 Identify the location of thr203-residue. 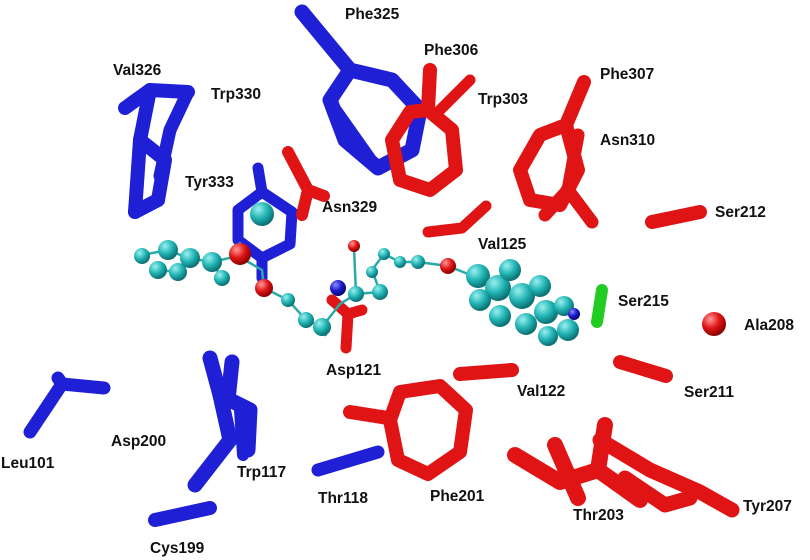
(577, 462).